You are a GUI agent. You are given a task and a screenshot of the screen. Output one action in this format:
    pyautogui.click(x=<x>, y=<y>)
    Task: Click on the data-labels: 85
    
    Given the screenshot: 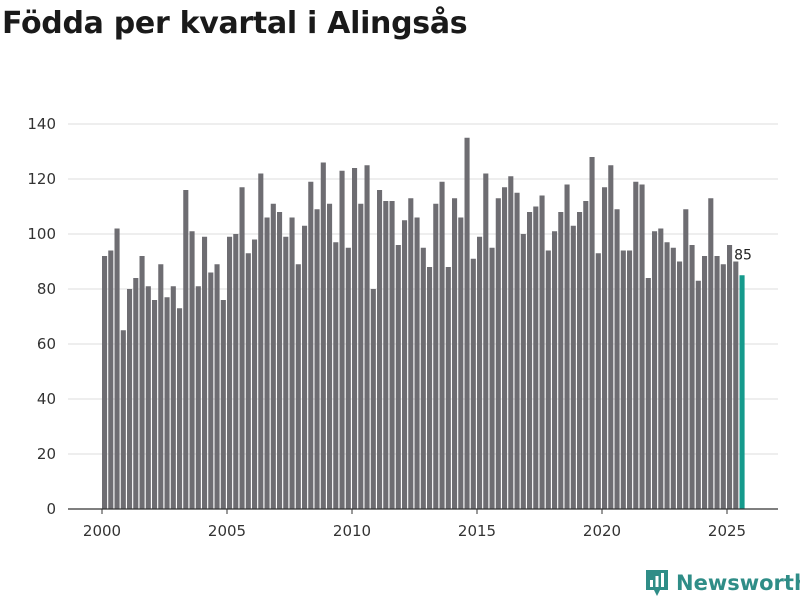 What is the action you would take?
    pyautogui.click(x=743, y=255)
    